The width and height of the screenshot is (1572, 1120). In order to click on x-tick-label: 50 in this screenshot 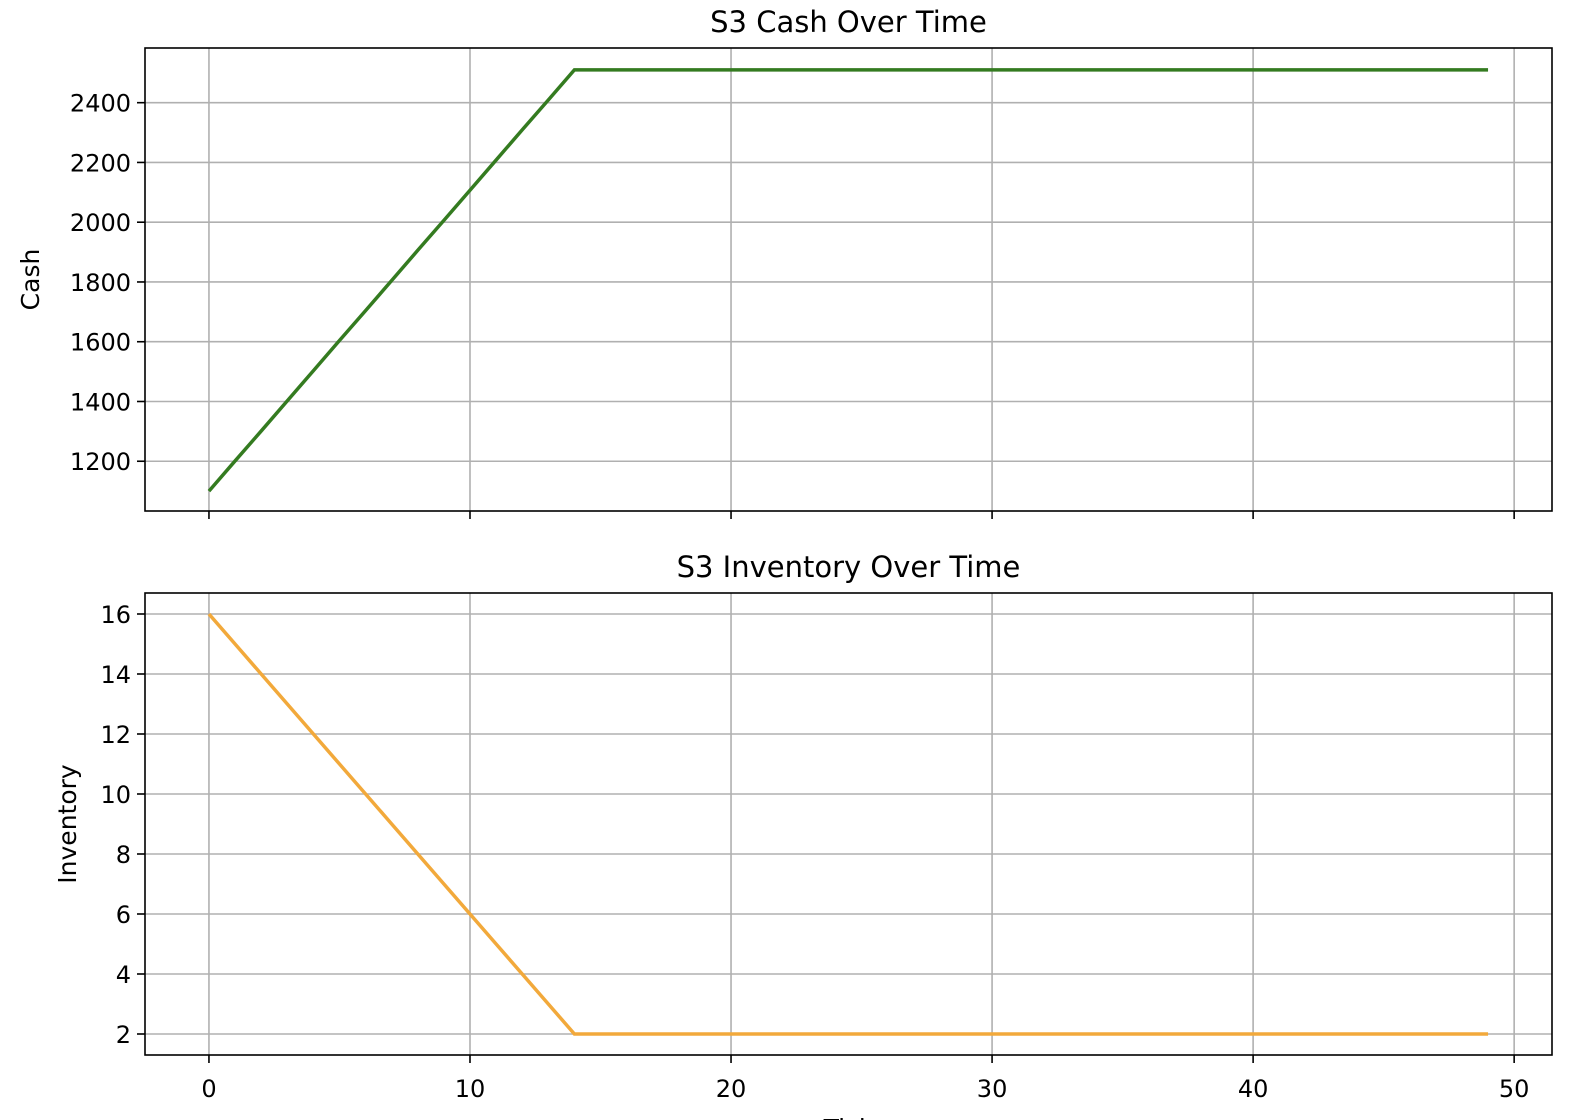, I will do `click(1514, 1089)`.